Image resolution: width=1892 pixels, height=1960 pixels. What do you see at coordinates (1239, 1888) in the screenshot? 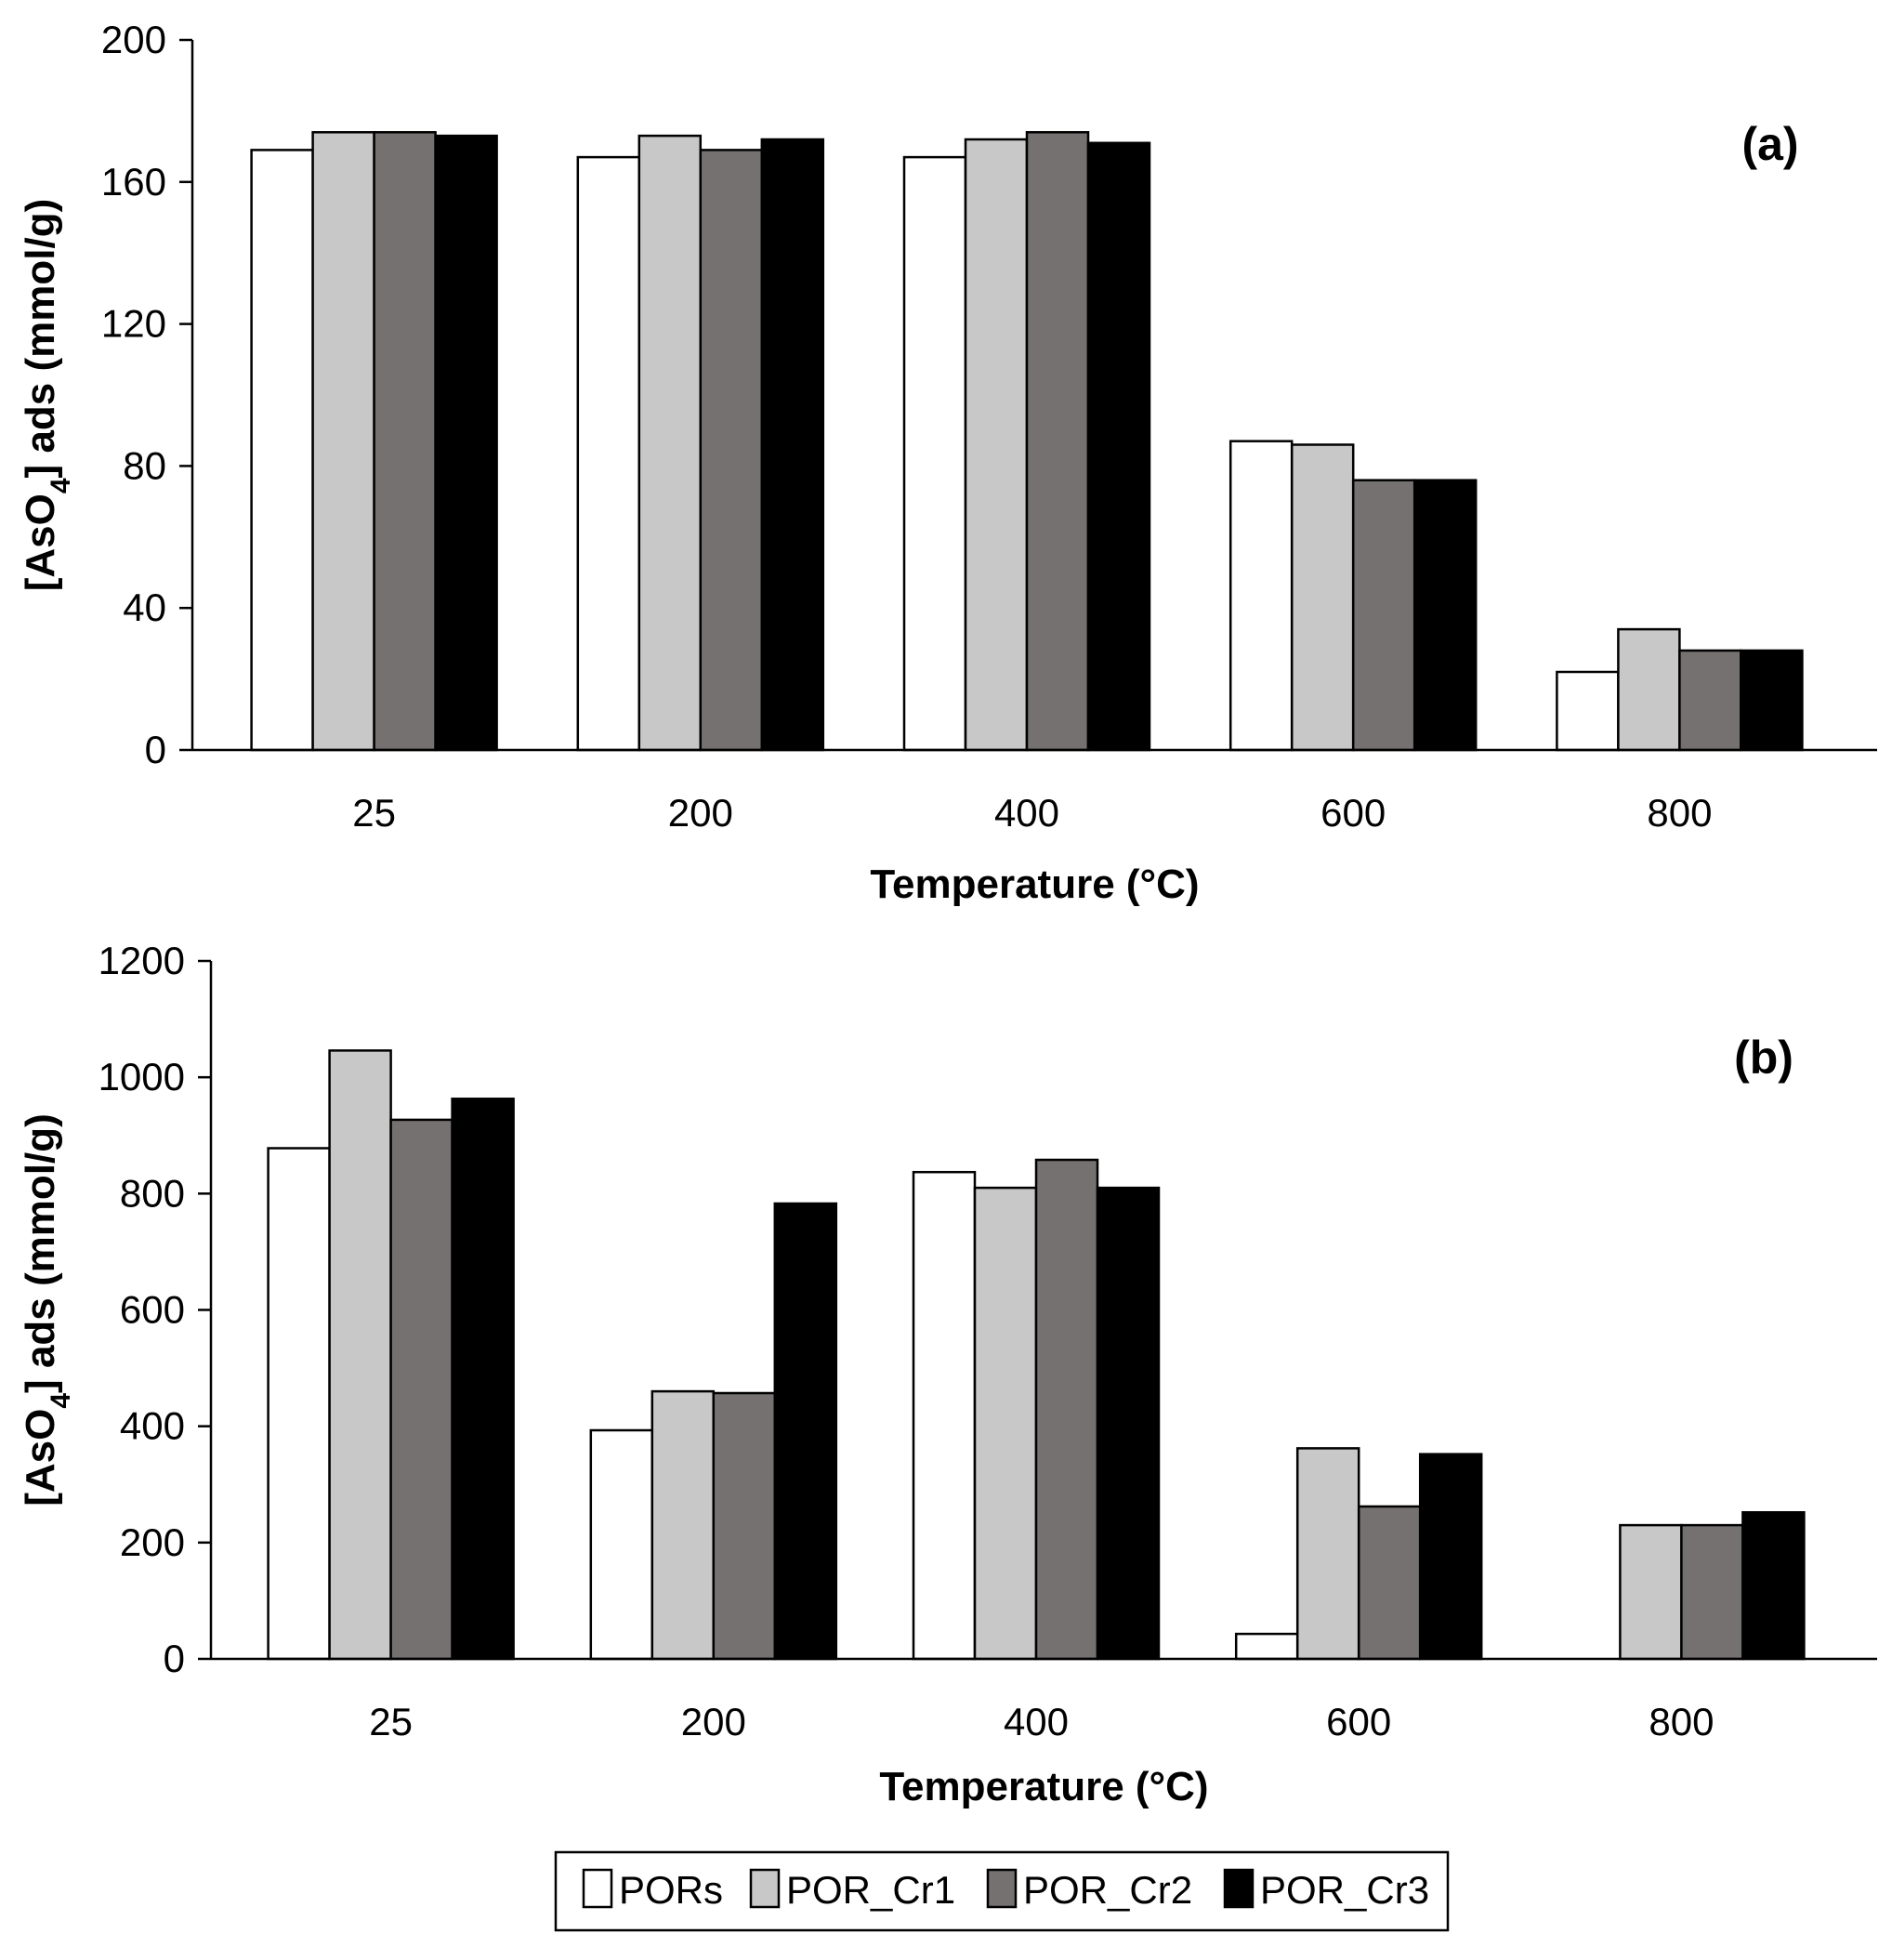
I see `legend-swatch-por-cr3` at bounding box center [1239, 1888].